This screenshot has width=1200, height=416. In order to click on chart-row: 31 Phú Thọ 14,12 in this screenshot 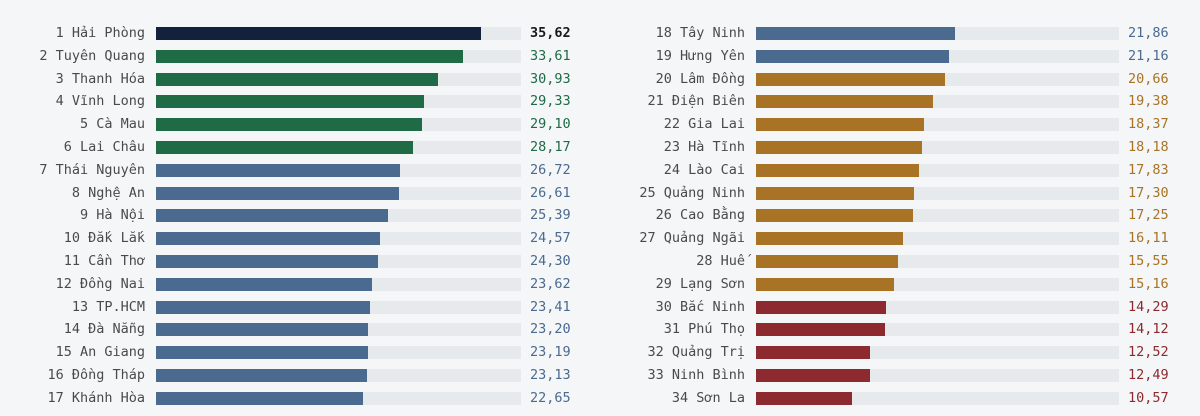, I will do `click(600, 329)`.